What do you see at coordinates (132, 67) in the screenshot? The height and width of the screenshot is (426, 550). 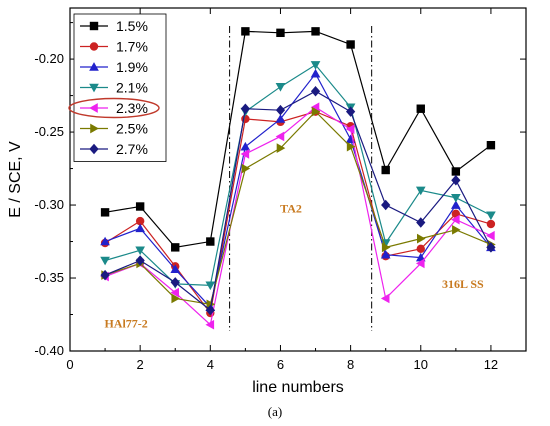 I see `legend-label-1-9: 1.9%` at bounding box center [132, 67].